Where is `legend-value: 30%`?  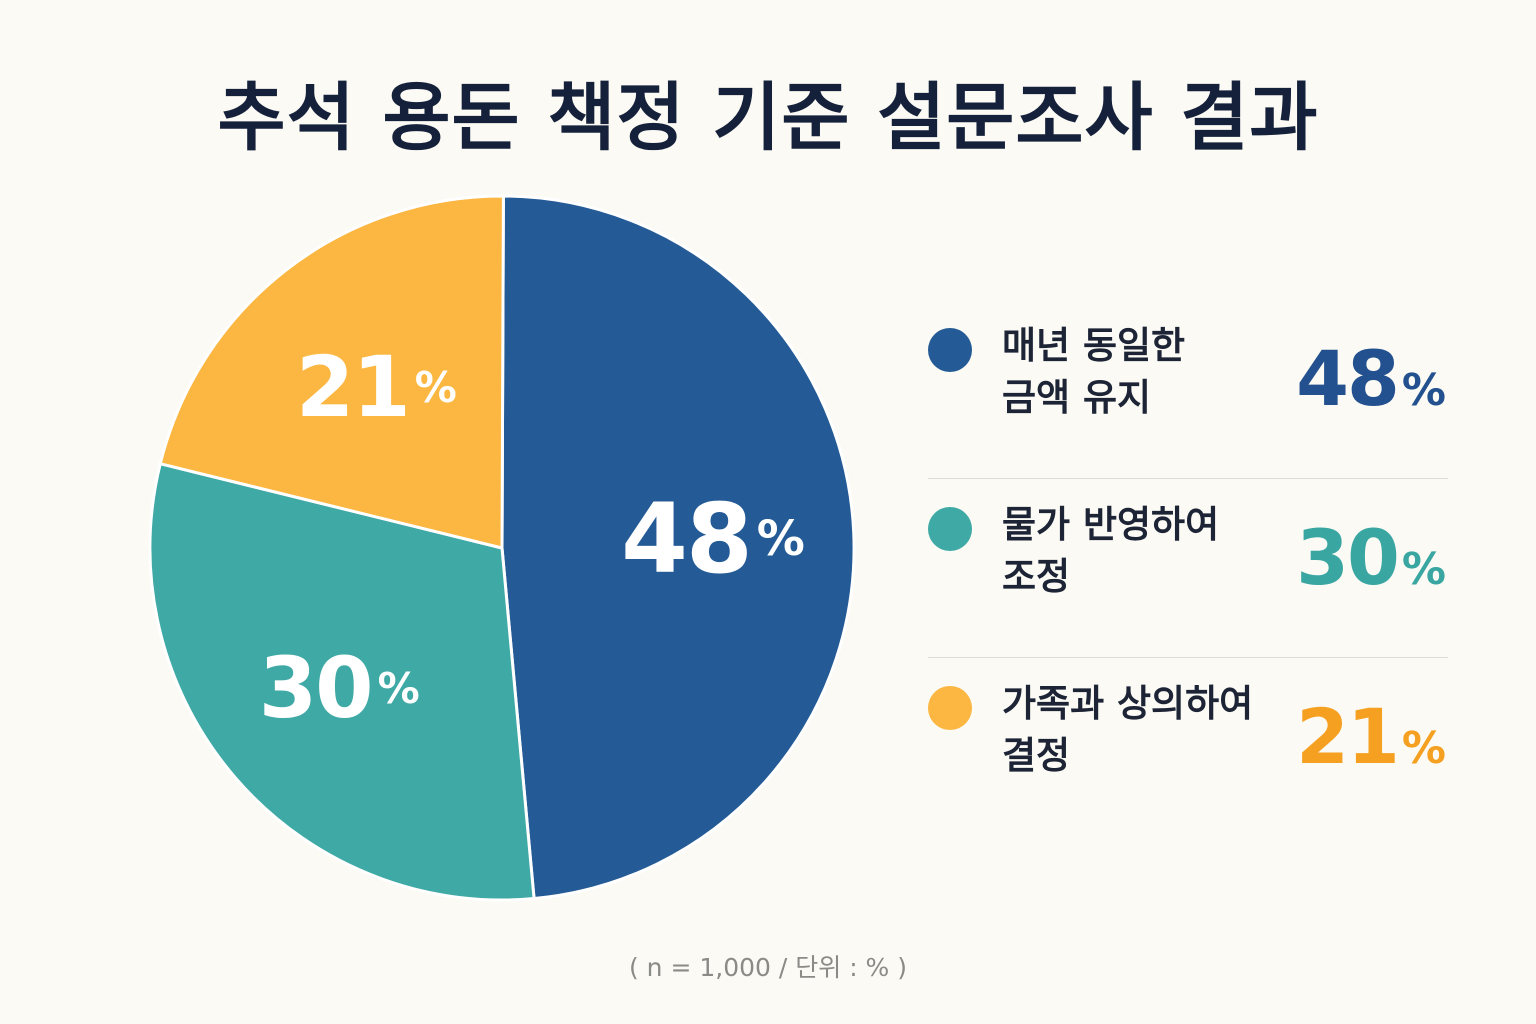
legend-value: 30% is located at coordinates (1371, 557).